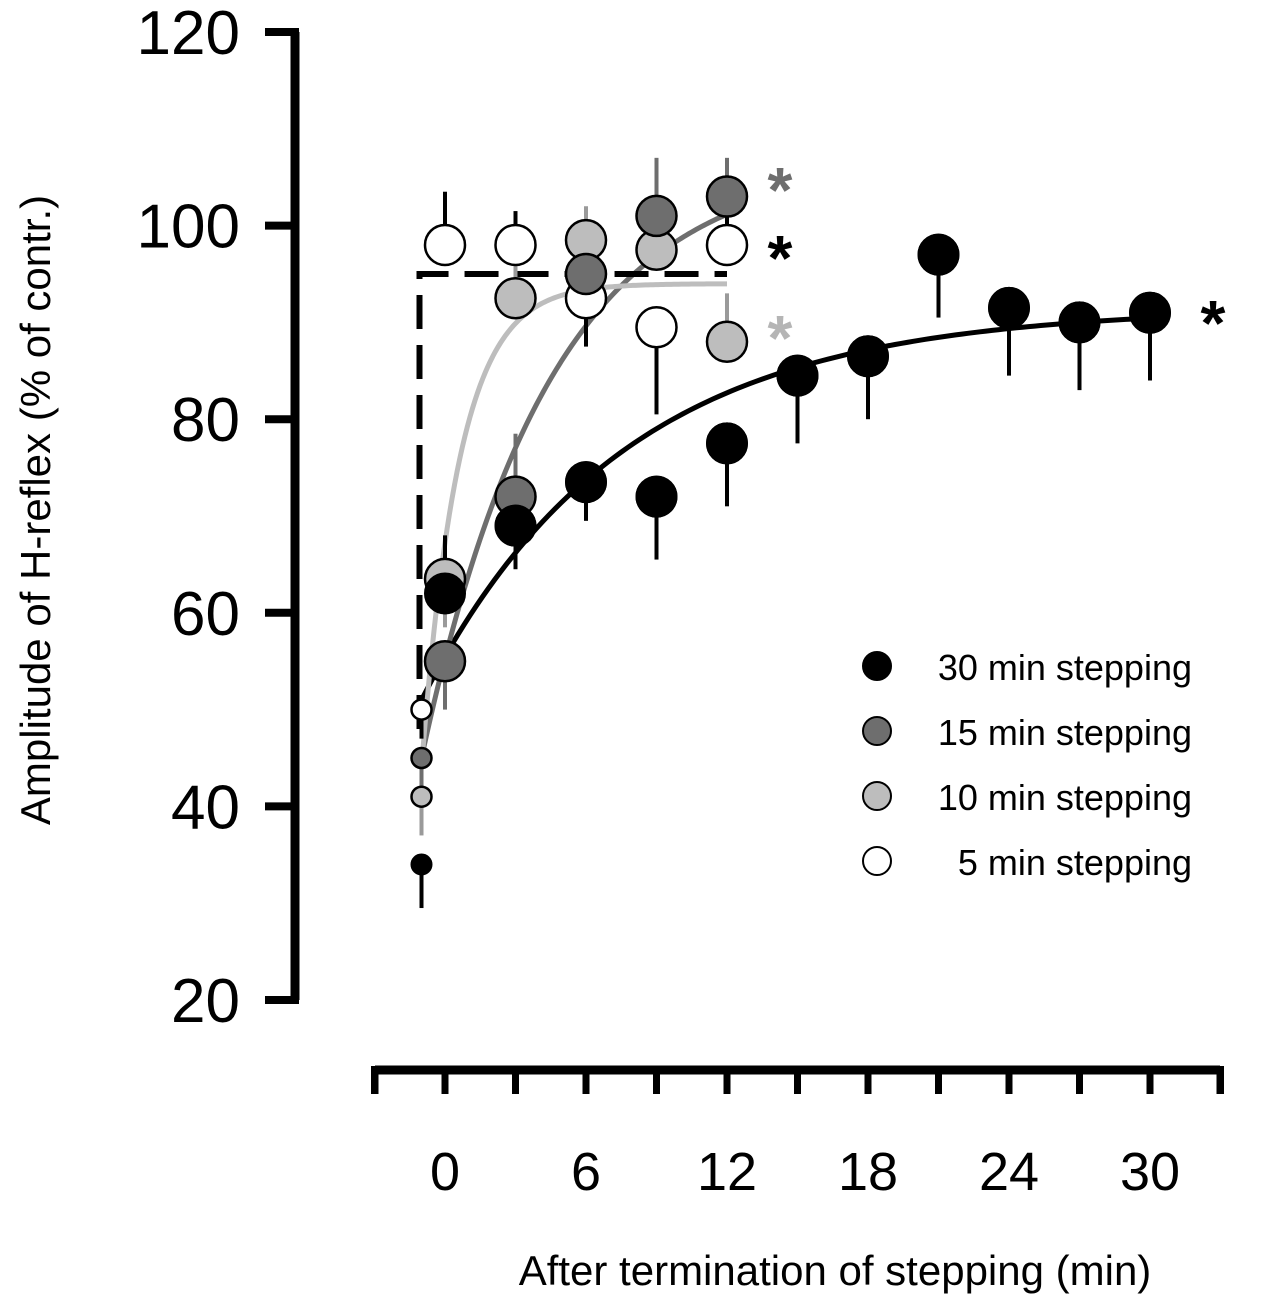 This screenshot has height=1300, width=1268. Describe the element at coordinates (1075, 862) in the screenshot. I see `legend-label-5-min-stepping: 5 min stepping` at that location.